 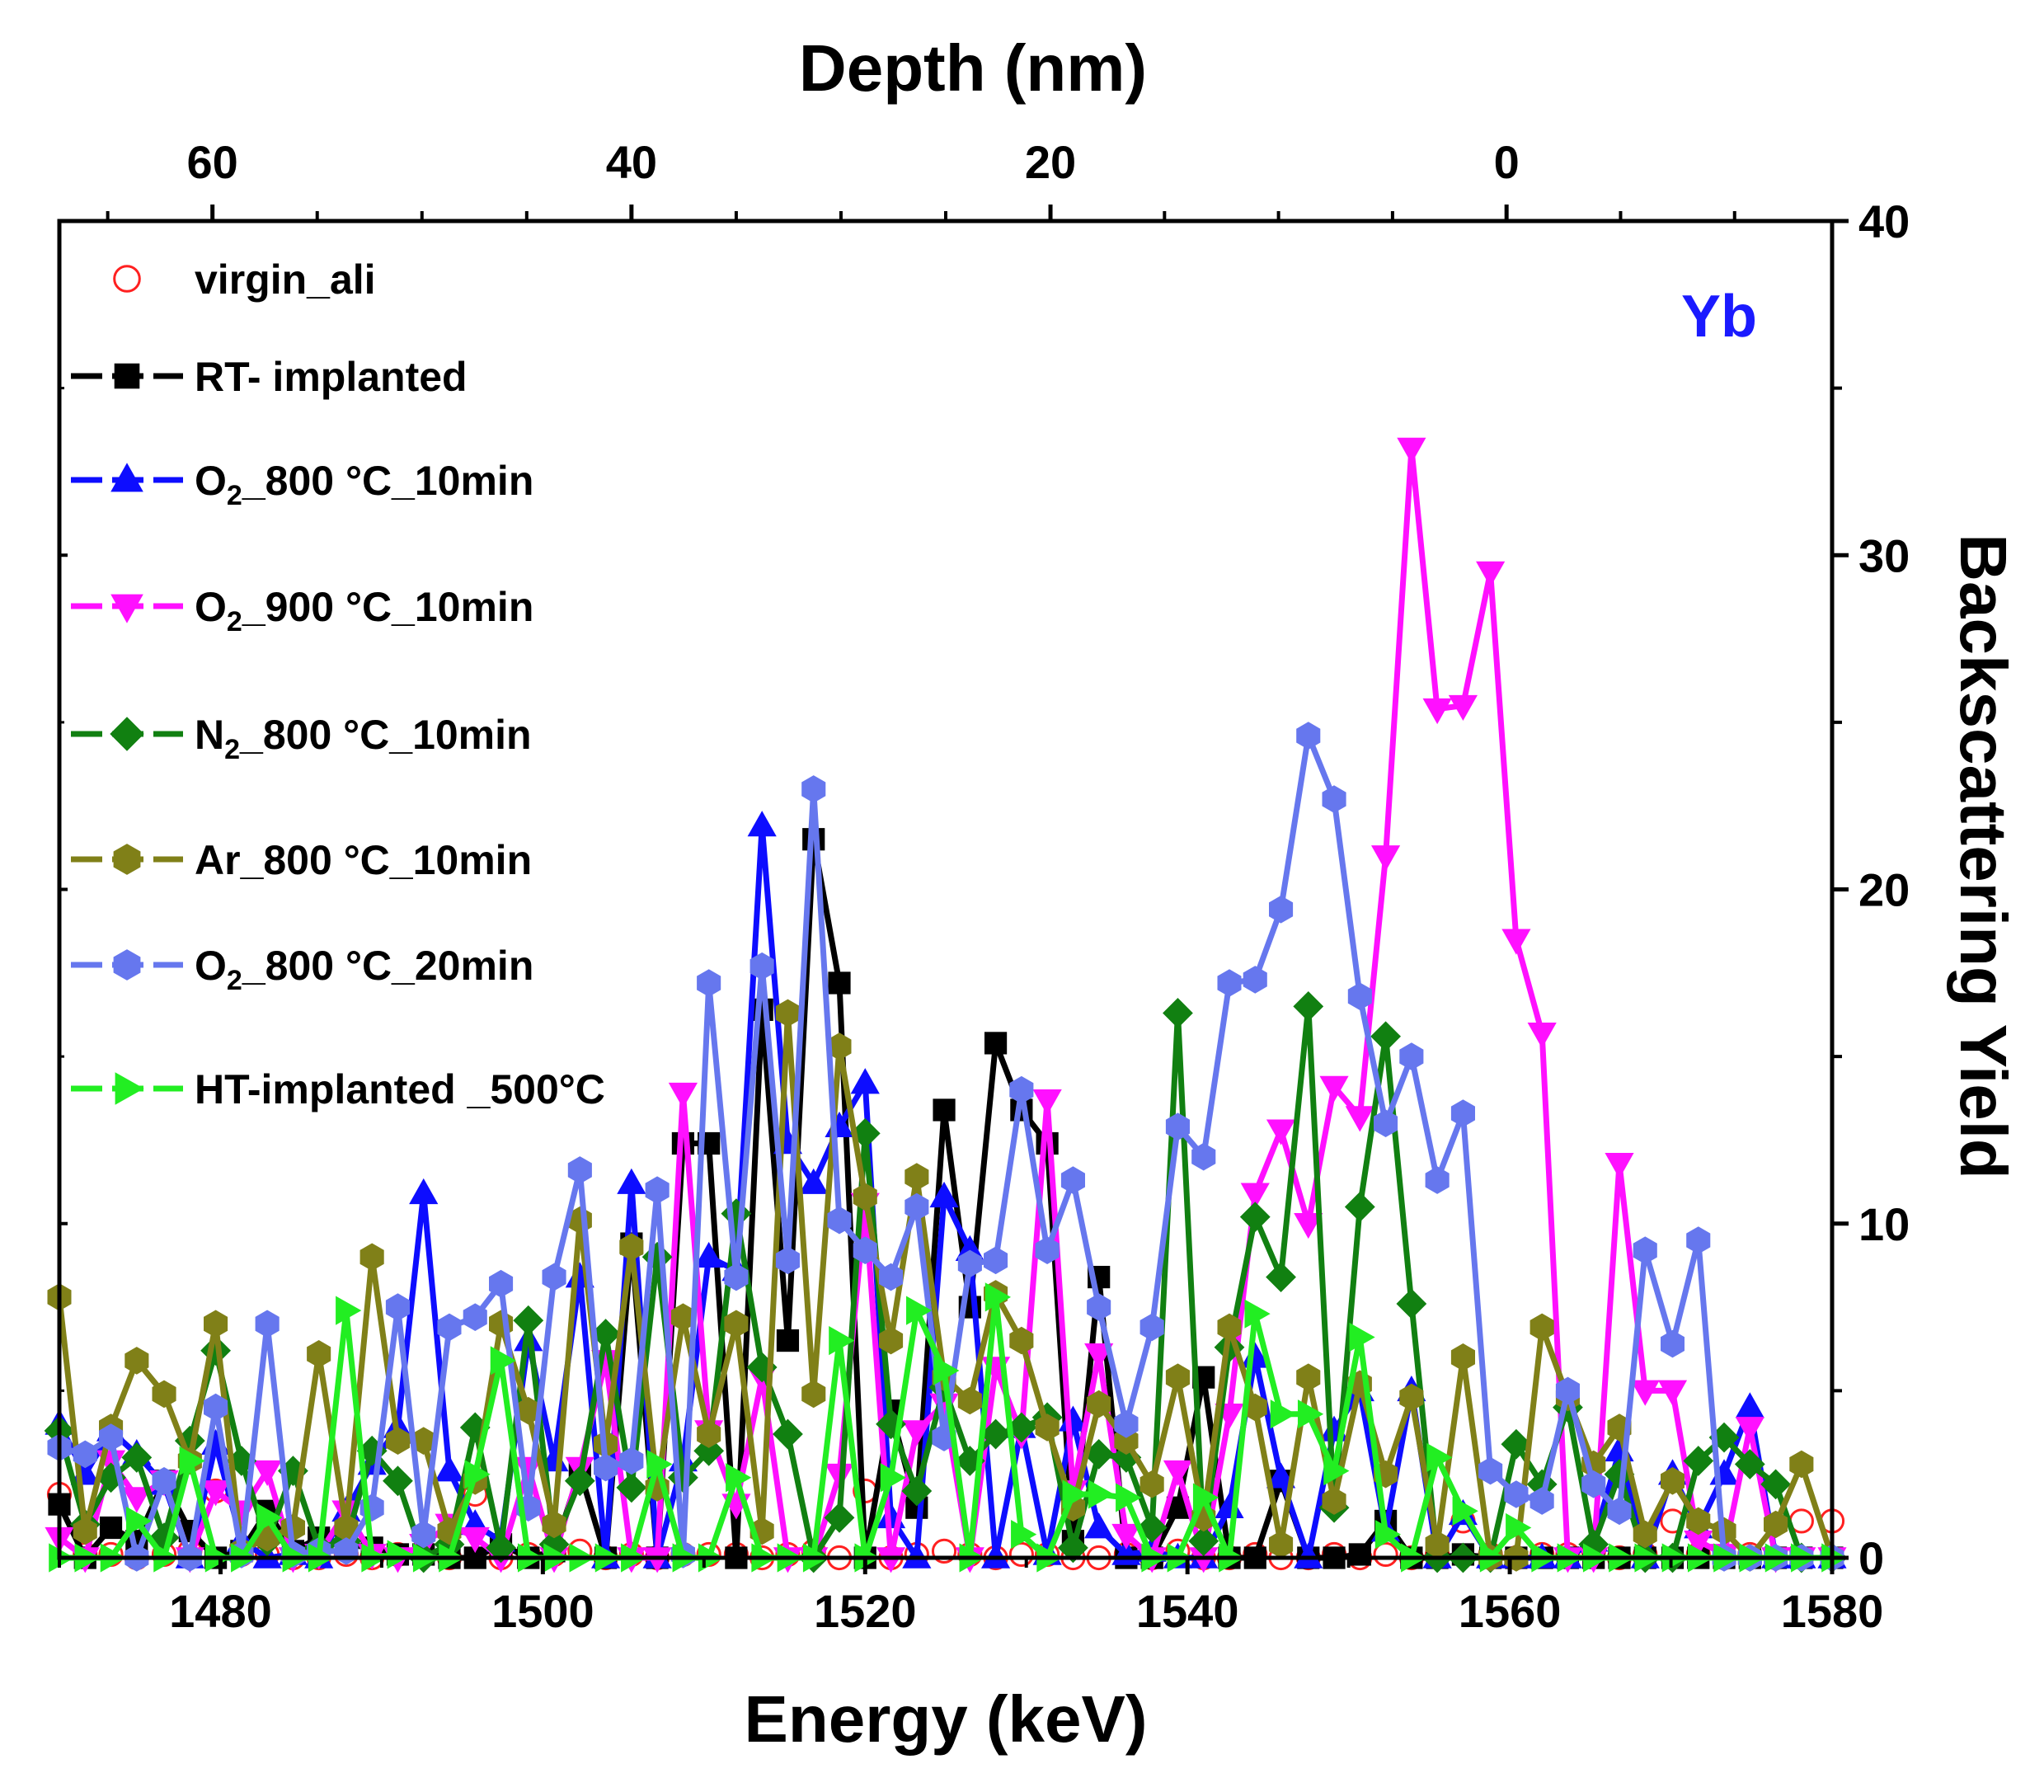 I want to click on y-tick-label: 0, so click(x=1871, y=1558).